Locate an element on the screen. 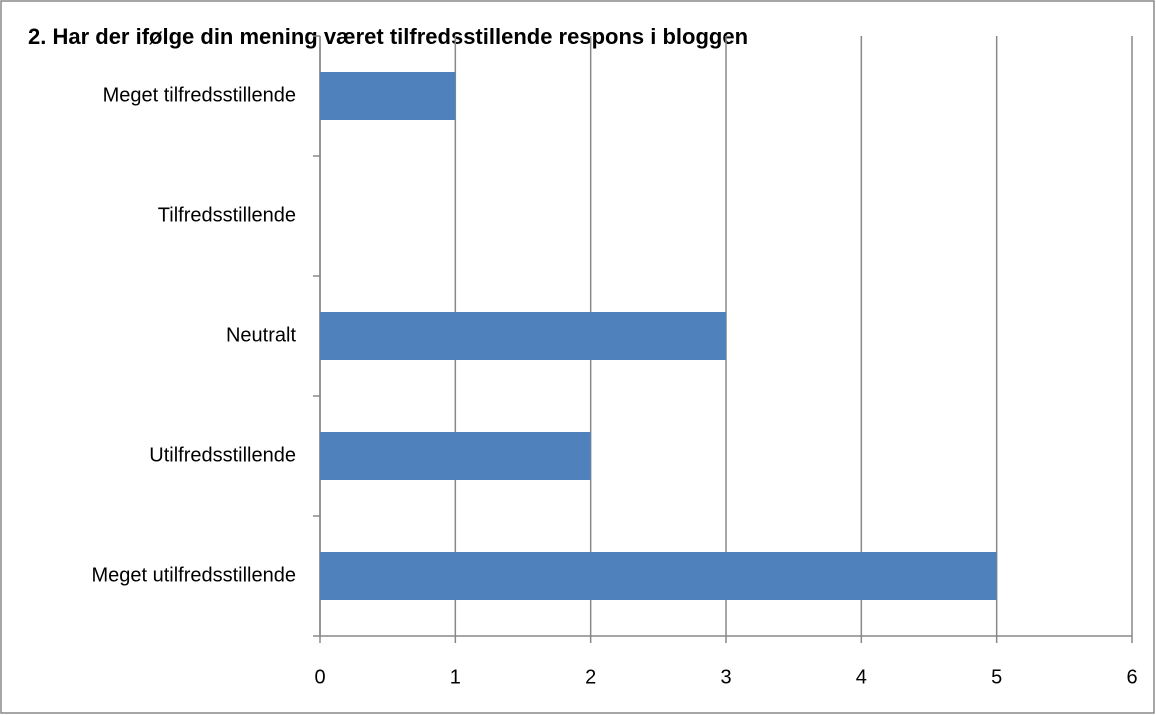 This screenshot has height=715, width=1156. x-tick-label: 5 is located at coordinates (996, 677).